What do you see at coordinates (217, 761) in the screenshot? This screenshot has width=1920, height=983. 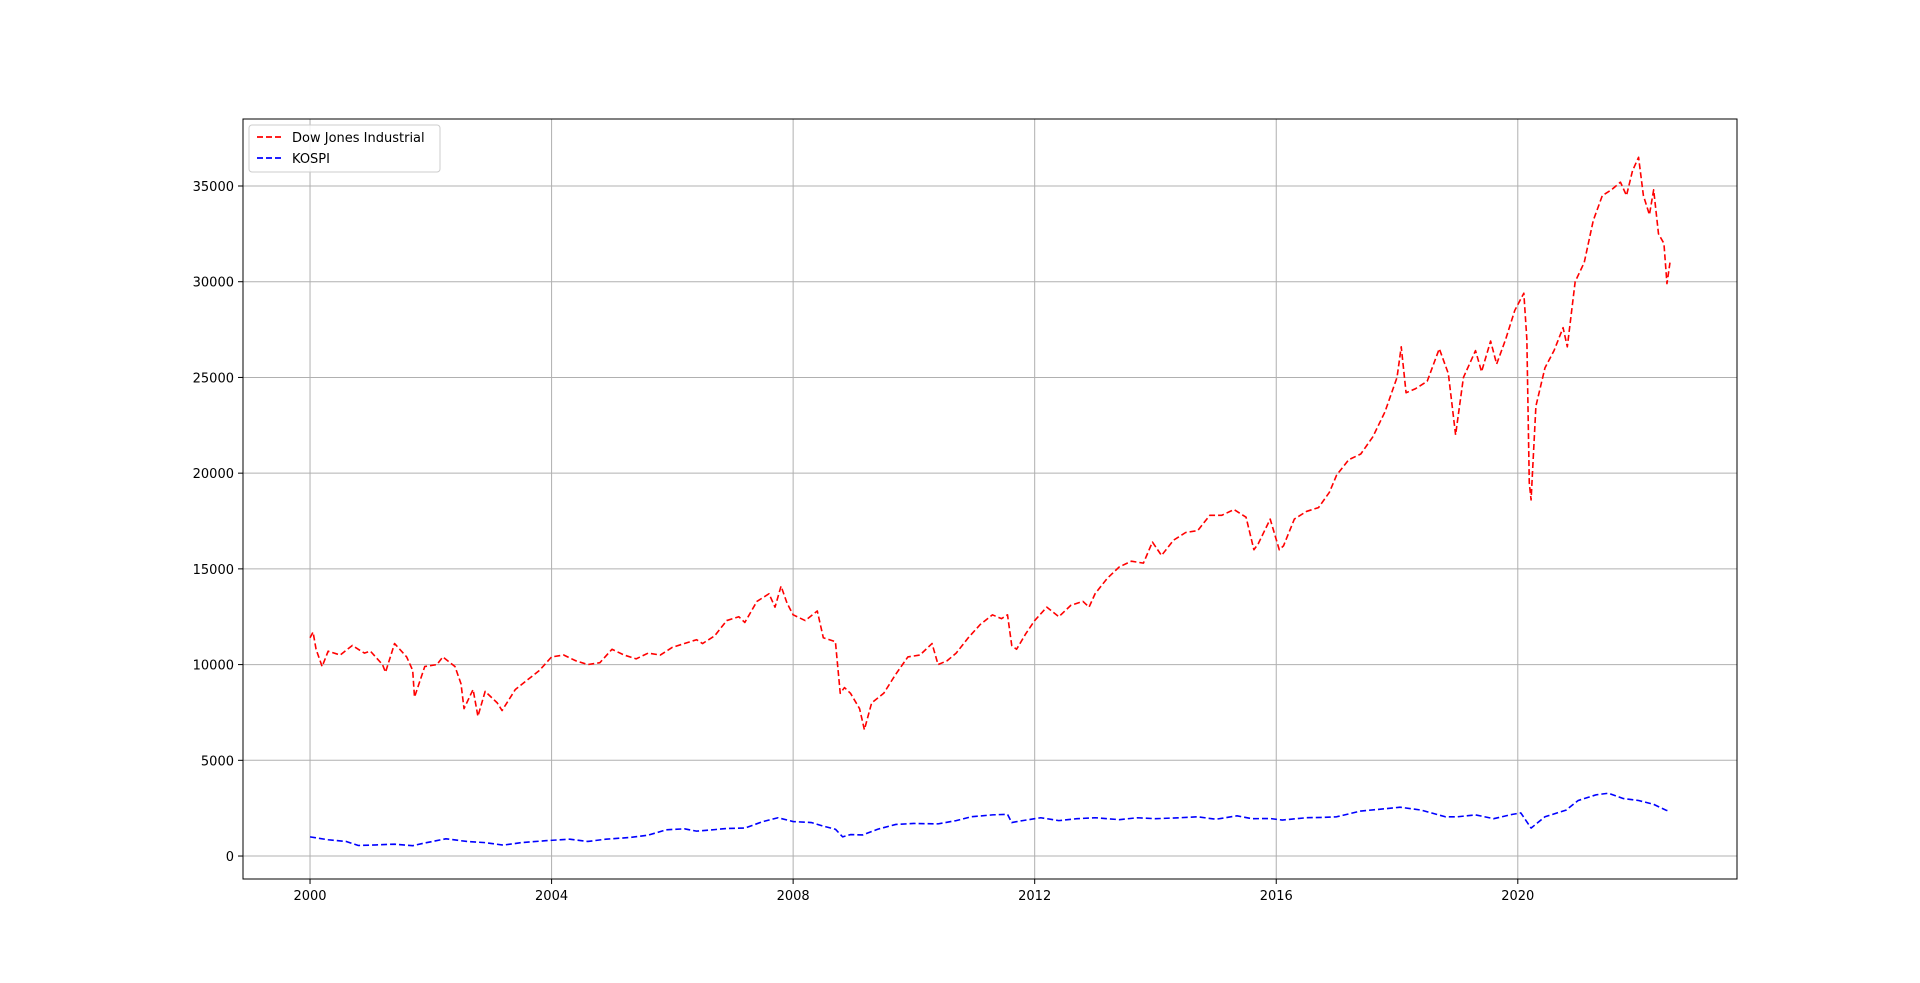 I see `y-tick-label: 5000` at bounding box center [217, 761].